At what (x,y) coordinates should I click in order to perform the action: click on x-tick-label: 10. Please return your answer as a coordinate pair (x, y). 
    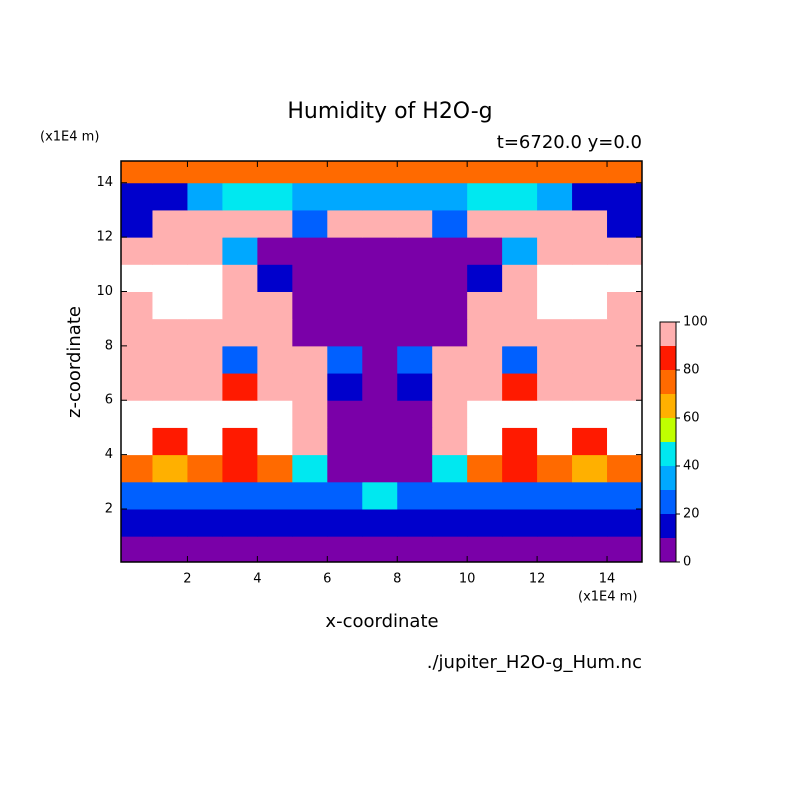
    Looking at the image, I should click on (467, 579).